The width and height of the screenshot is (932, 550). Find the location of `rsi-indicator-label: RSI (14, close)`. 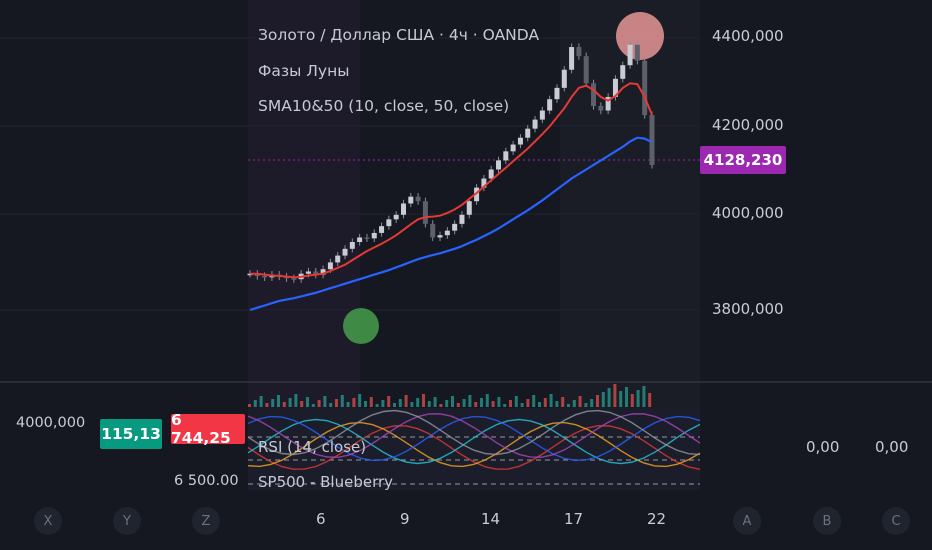

rsi-indicator-label: RSI (14, close) is located at coordinates (312, 447).